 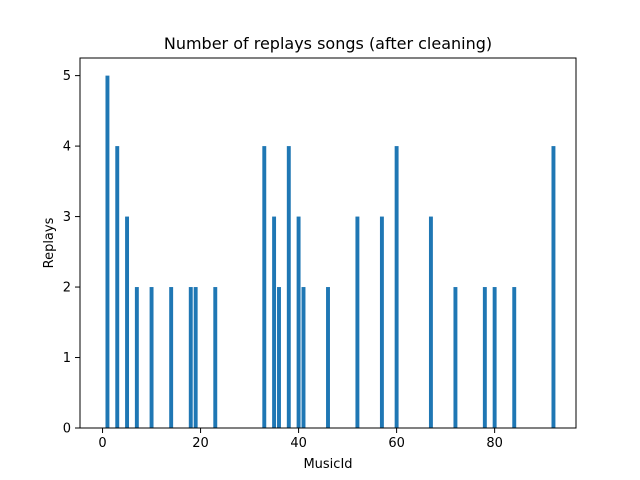 I want to click on x-tick-label: 80, so click(x=494, y=443).